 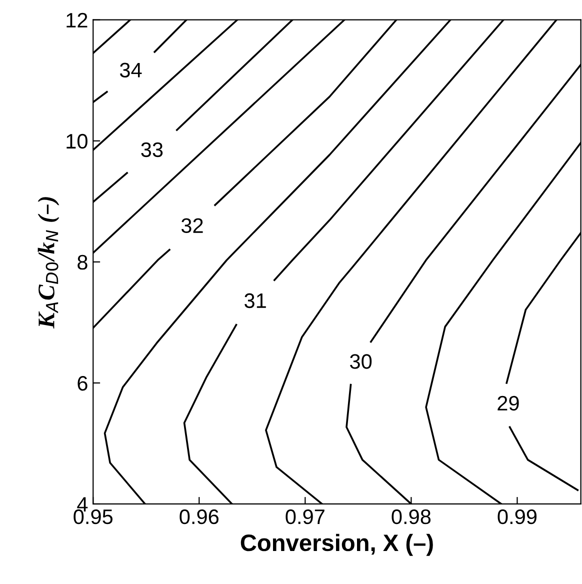 What do you see at coordinates (255, 300) in the screenshot?
I see `series-label: 31` at bounding box center [255, 300].